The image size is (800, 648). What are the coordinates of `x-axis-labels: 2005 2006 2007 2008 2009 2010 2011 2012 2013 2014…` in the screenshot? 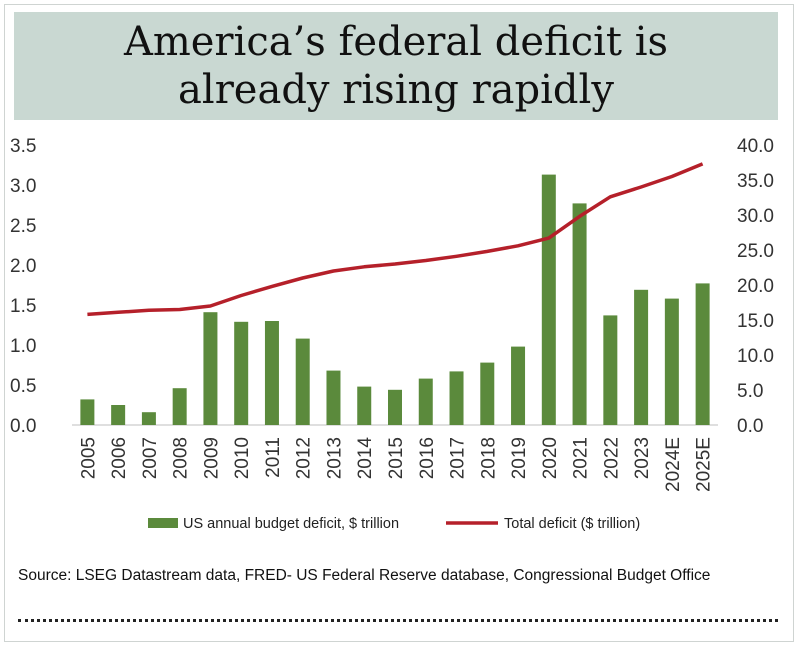 It's located at (396, 464).